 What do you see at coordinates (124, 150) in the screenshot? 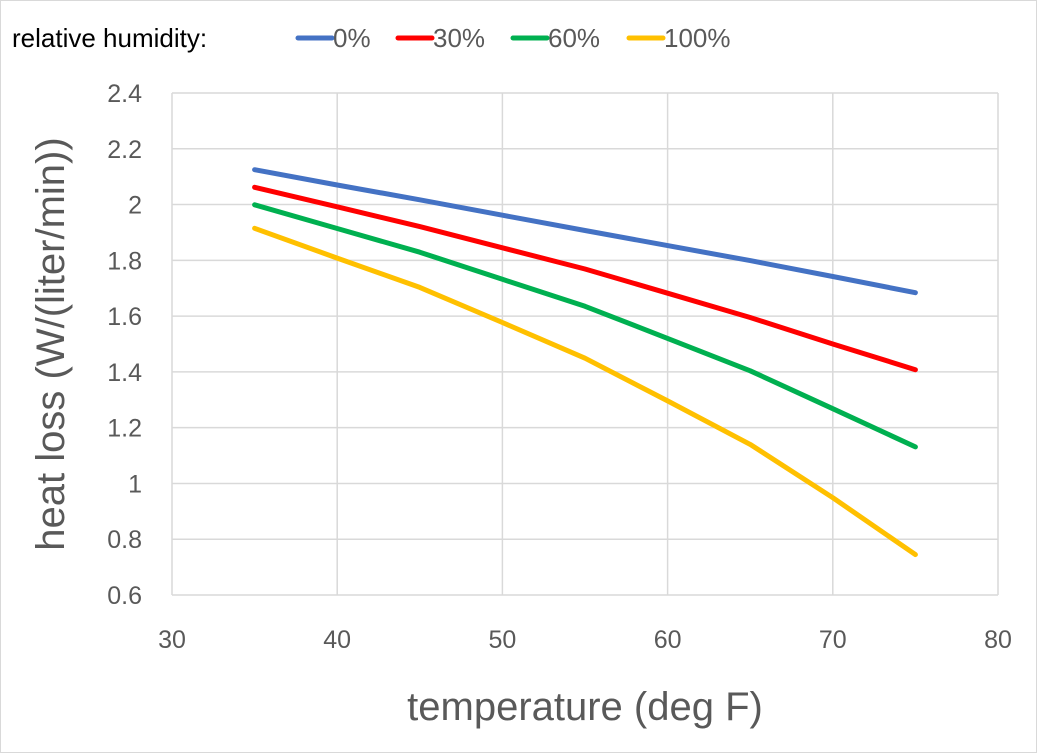
I see `y-tick-label: 2.2` at bounding box center [124, 150].